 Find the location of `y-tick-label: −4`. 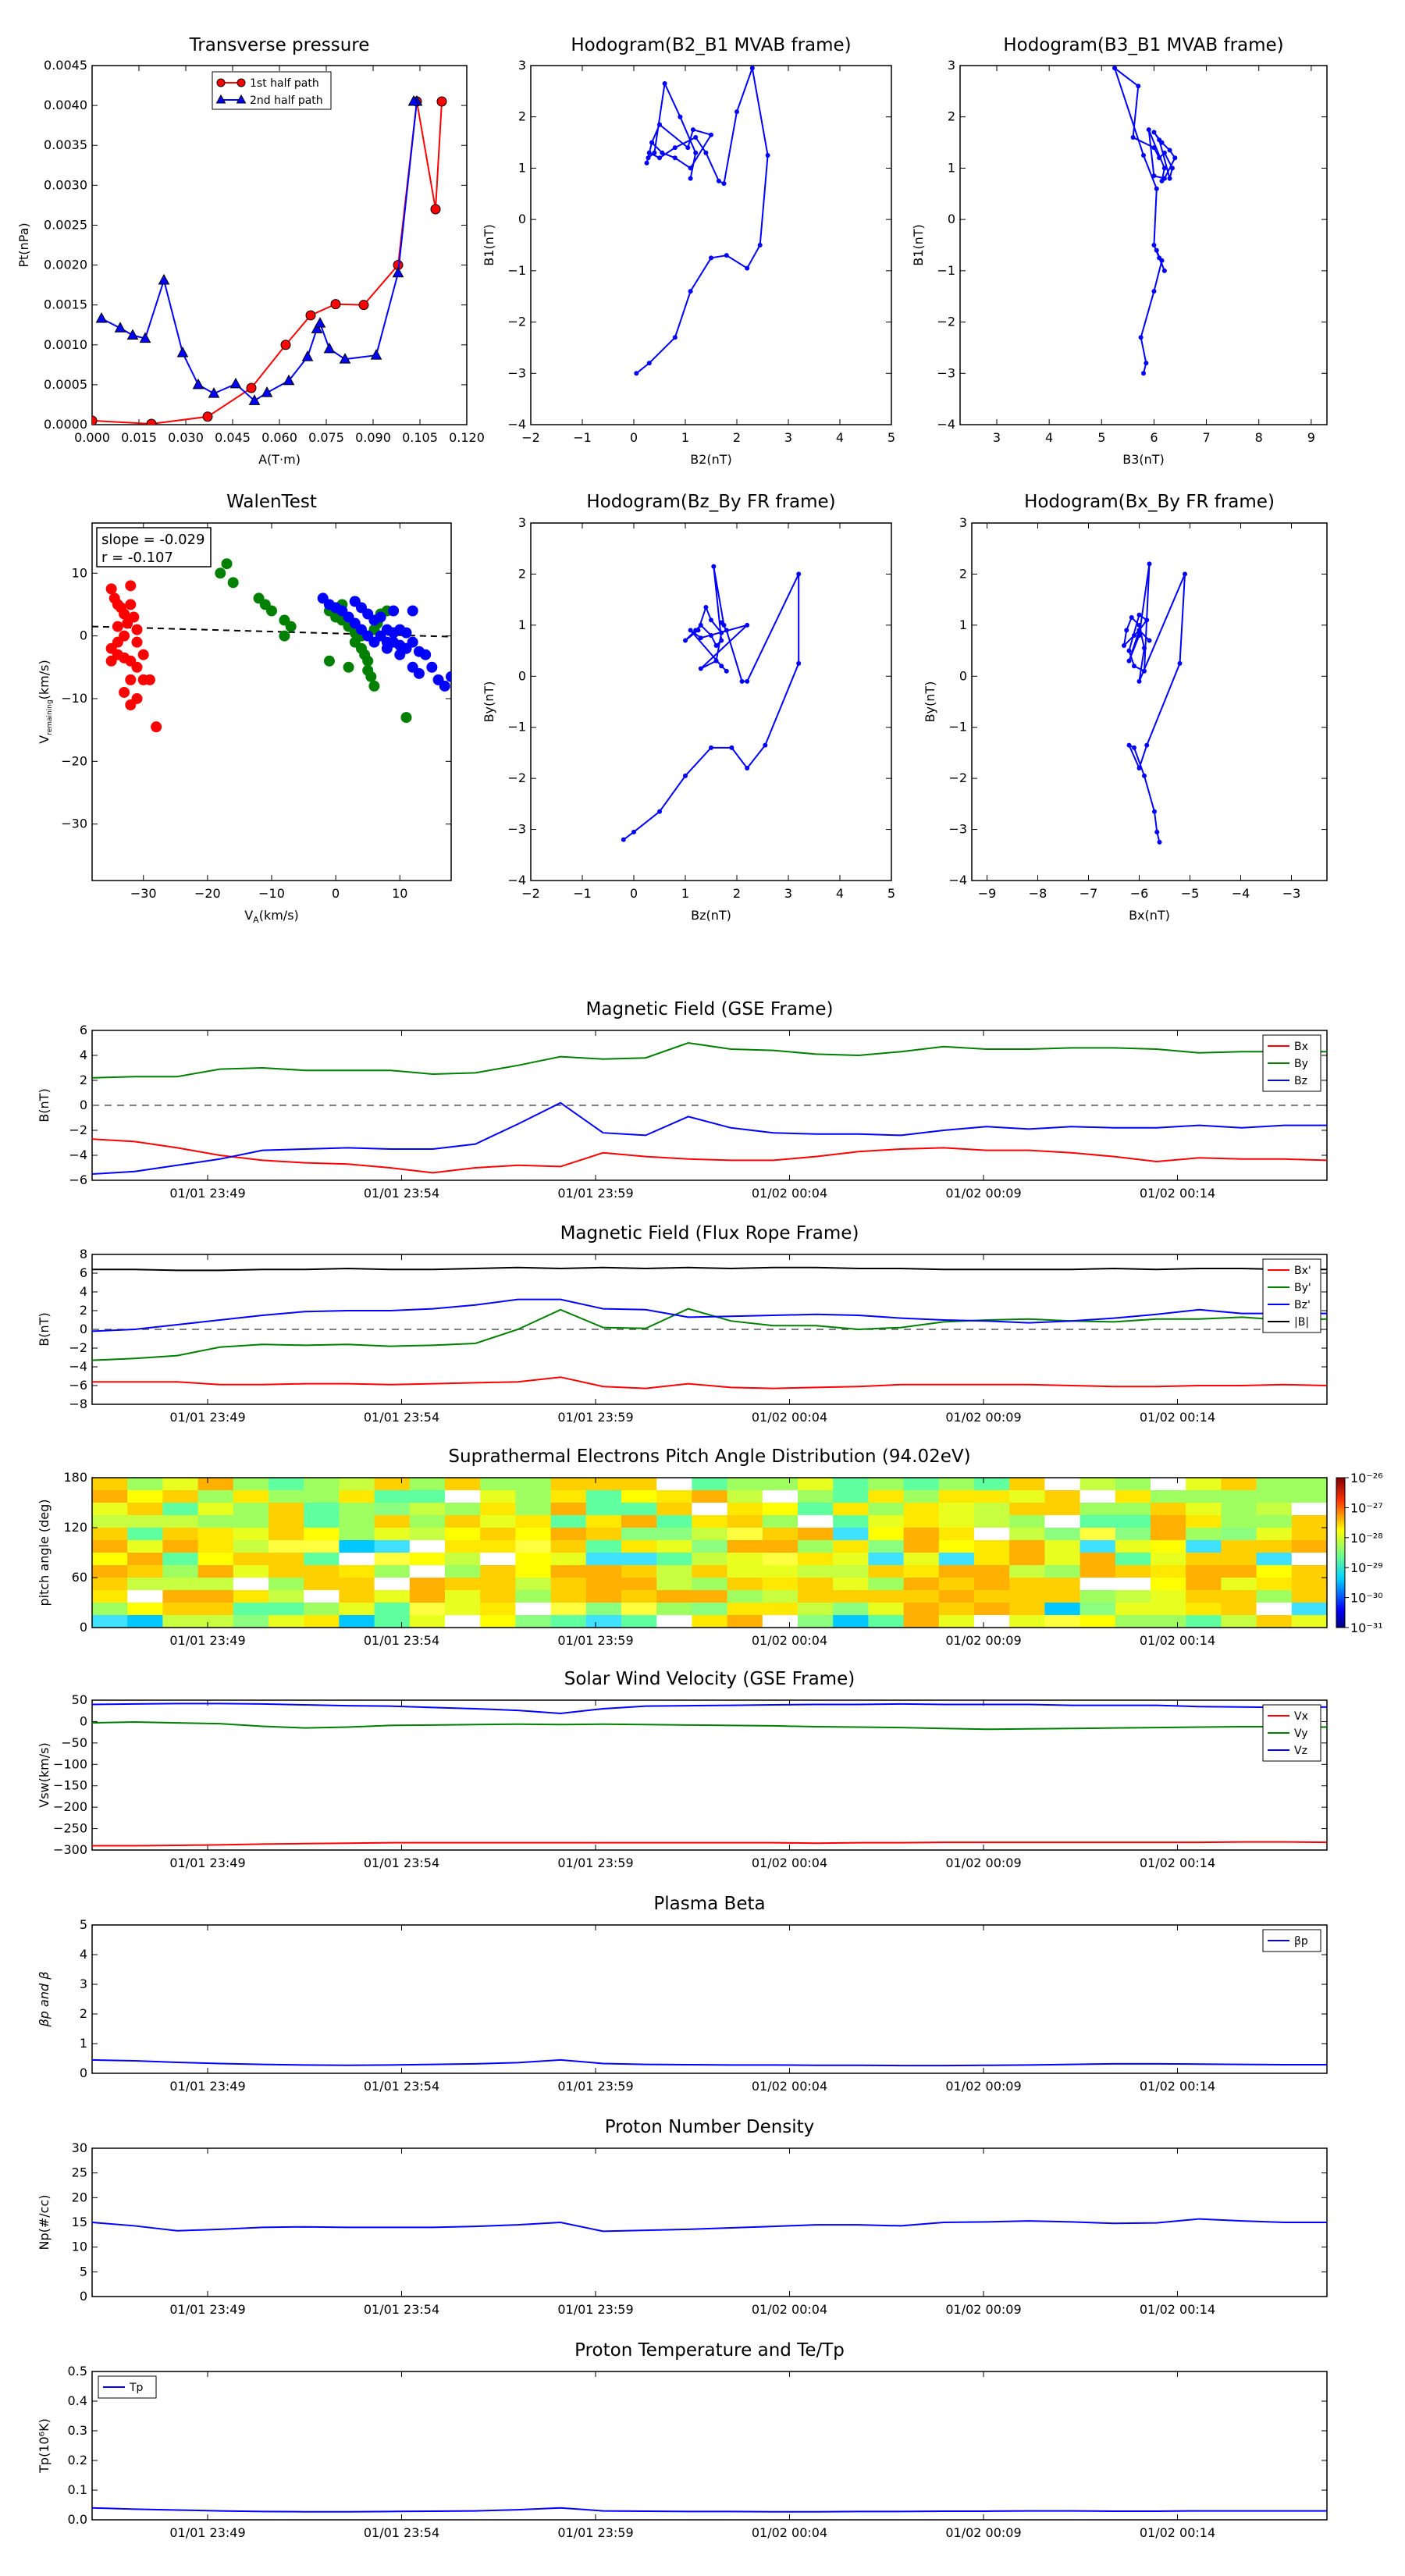

y-tick-label: −4 is located at coordinates (958, 880).